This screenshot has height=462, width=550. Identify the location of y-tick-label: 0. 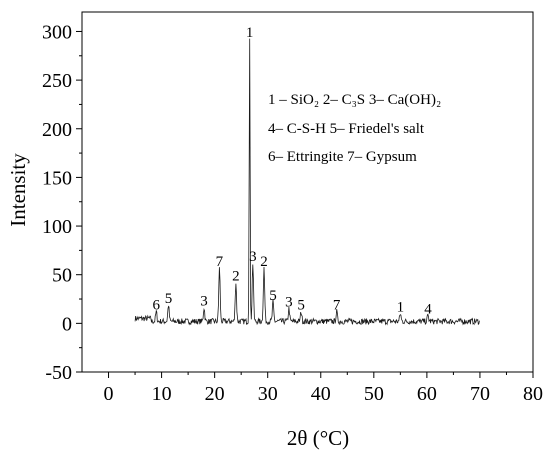
(67, 324).